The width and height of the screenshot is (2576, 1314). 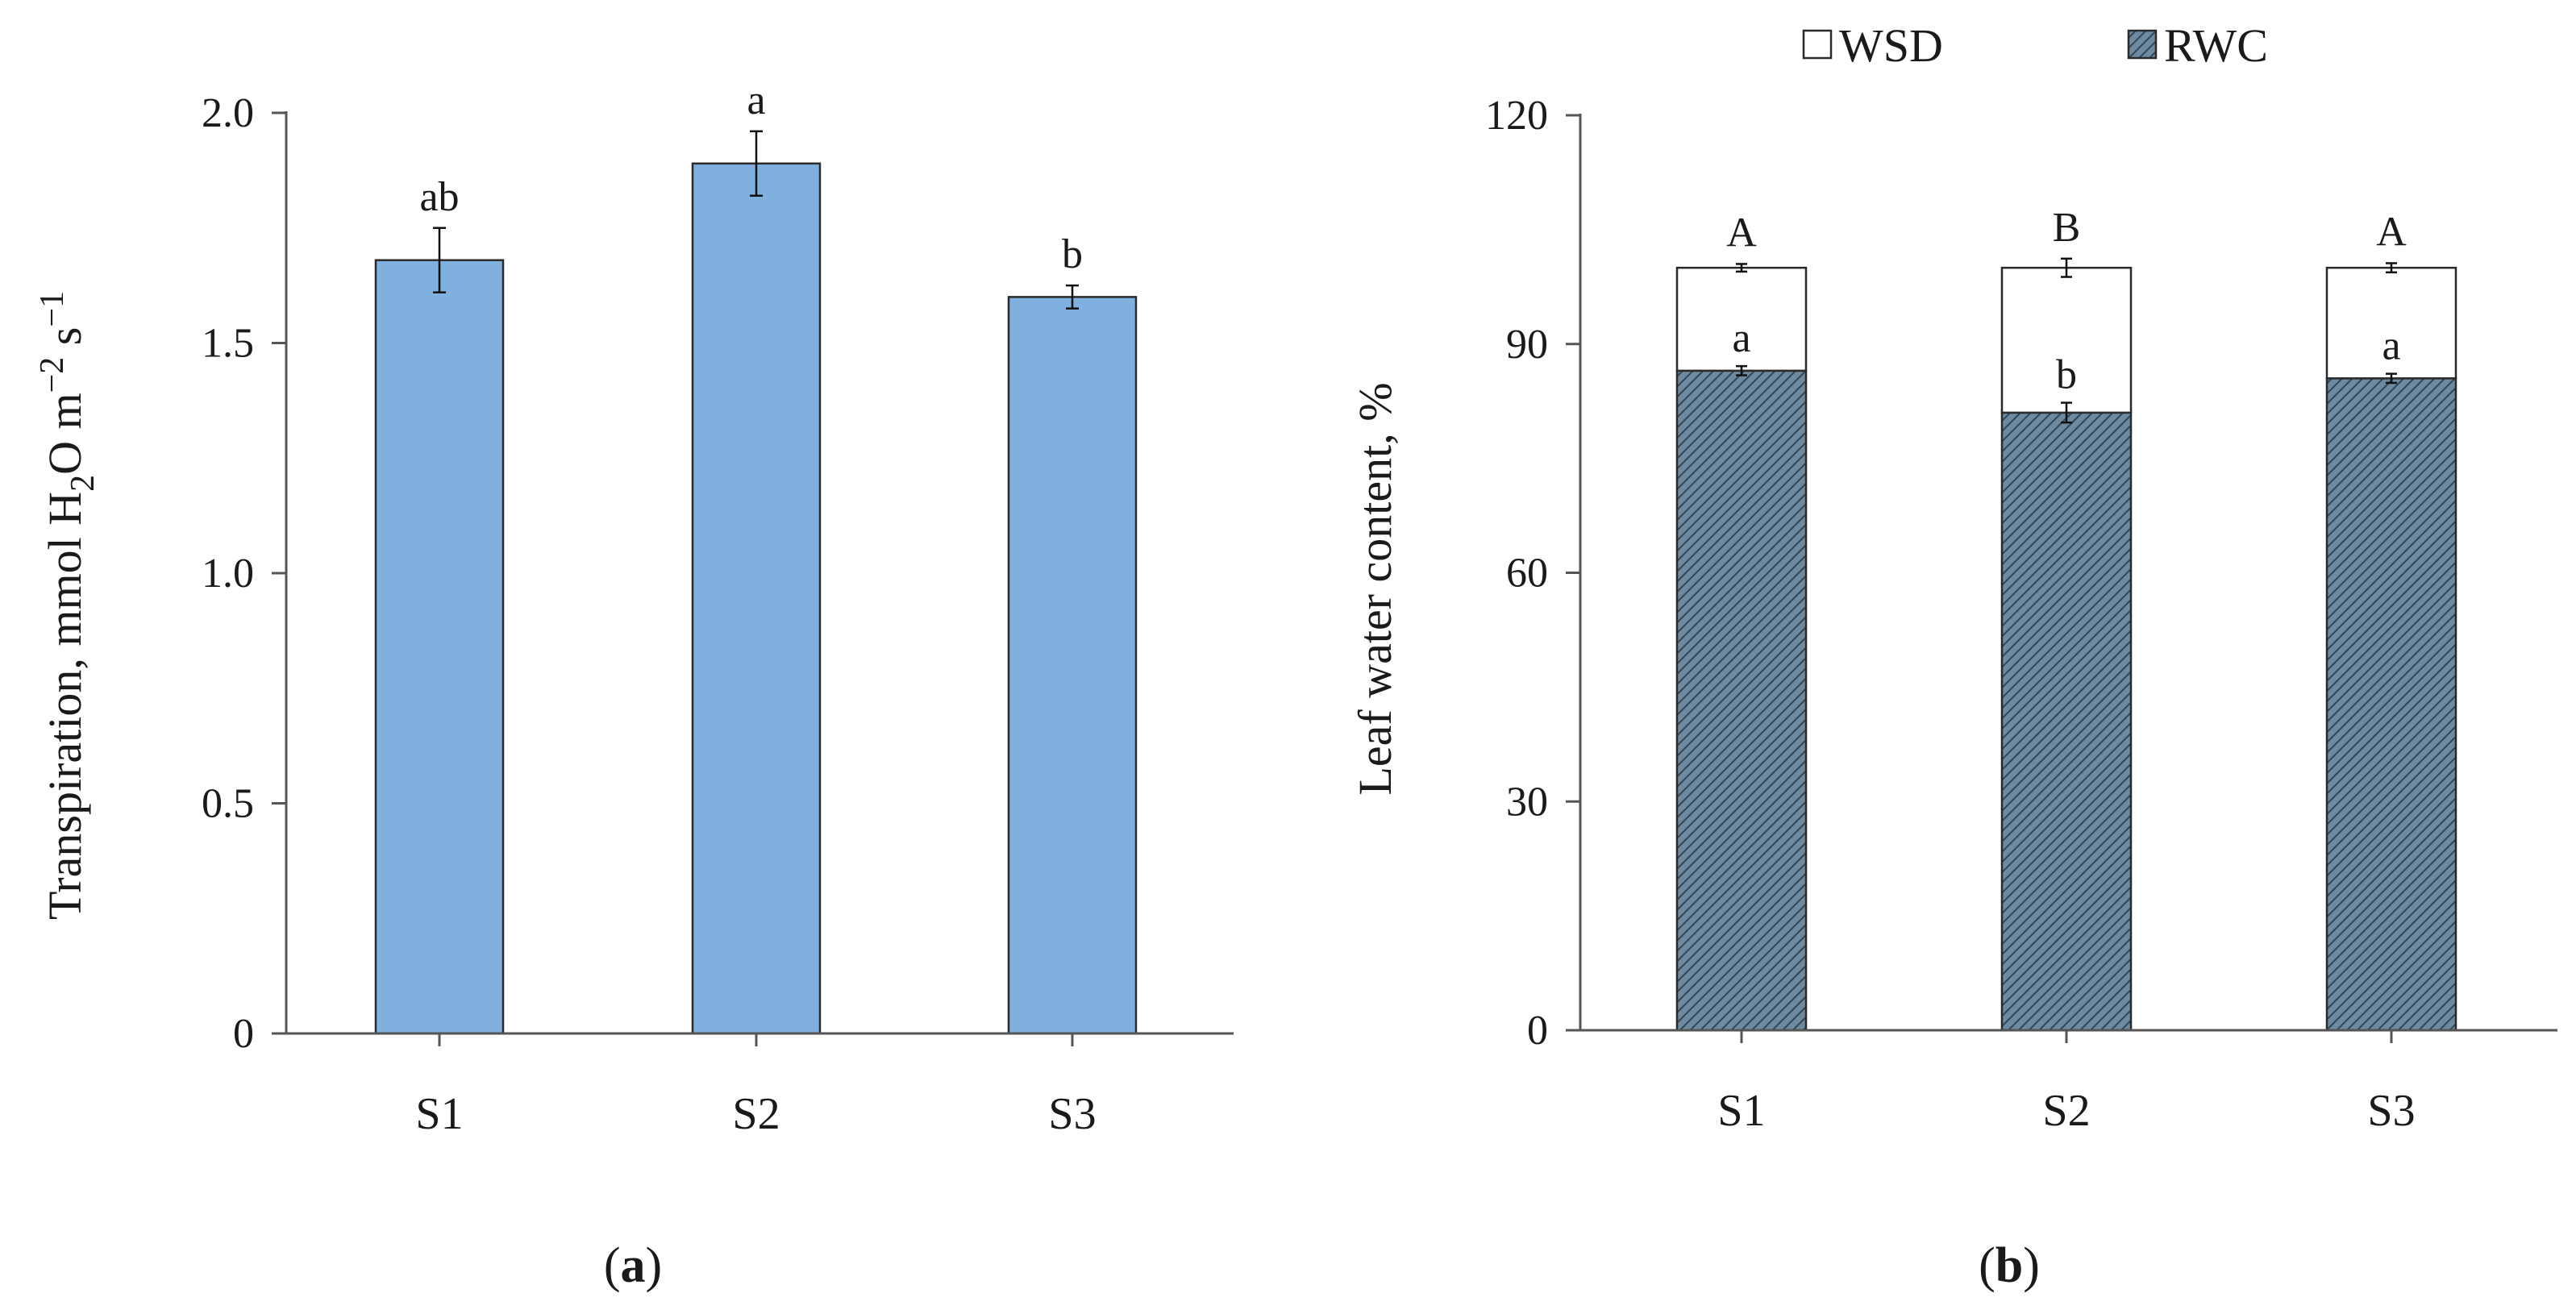 I want to click on y-tick-label: 30, so click(x=1527, y=802).